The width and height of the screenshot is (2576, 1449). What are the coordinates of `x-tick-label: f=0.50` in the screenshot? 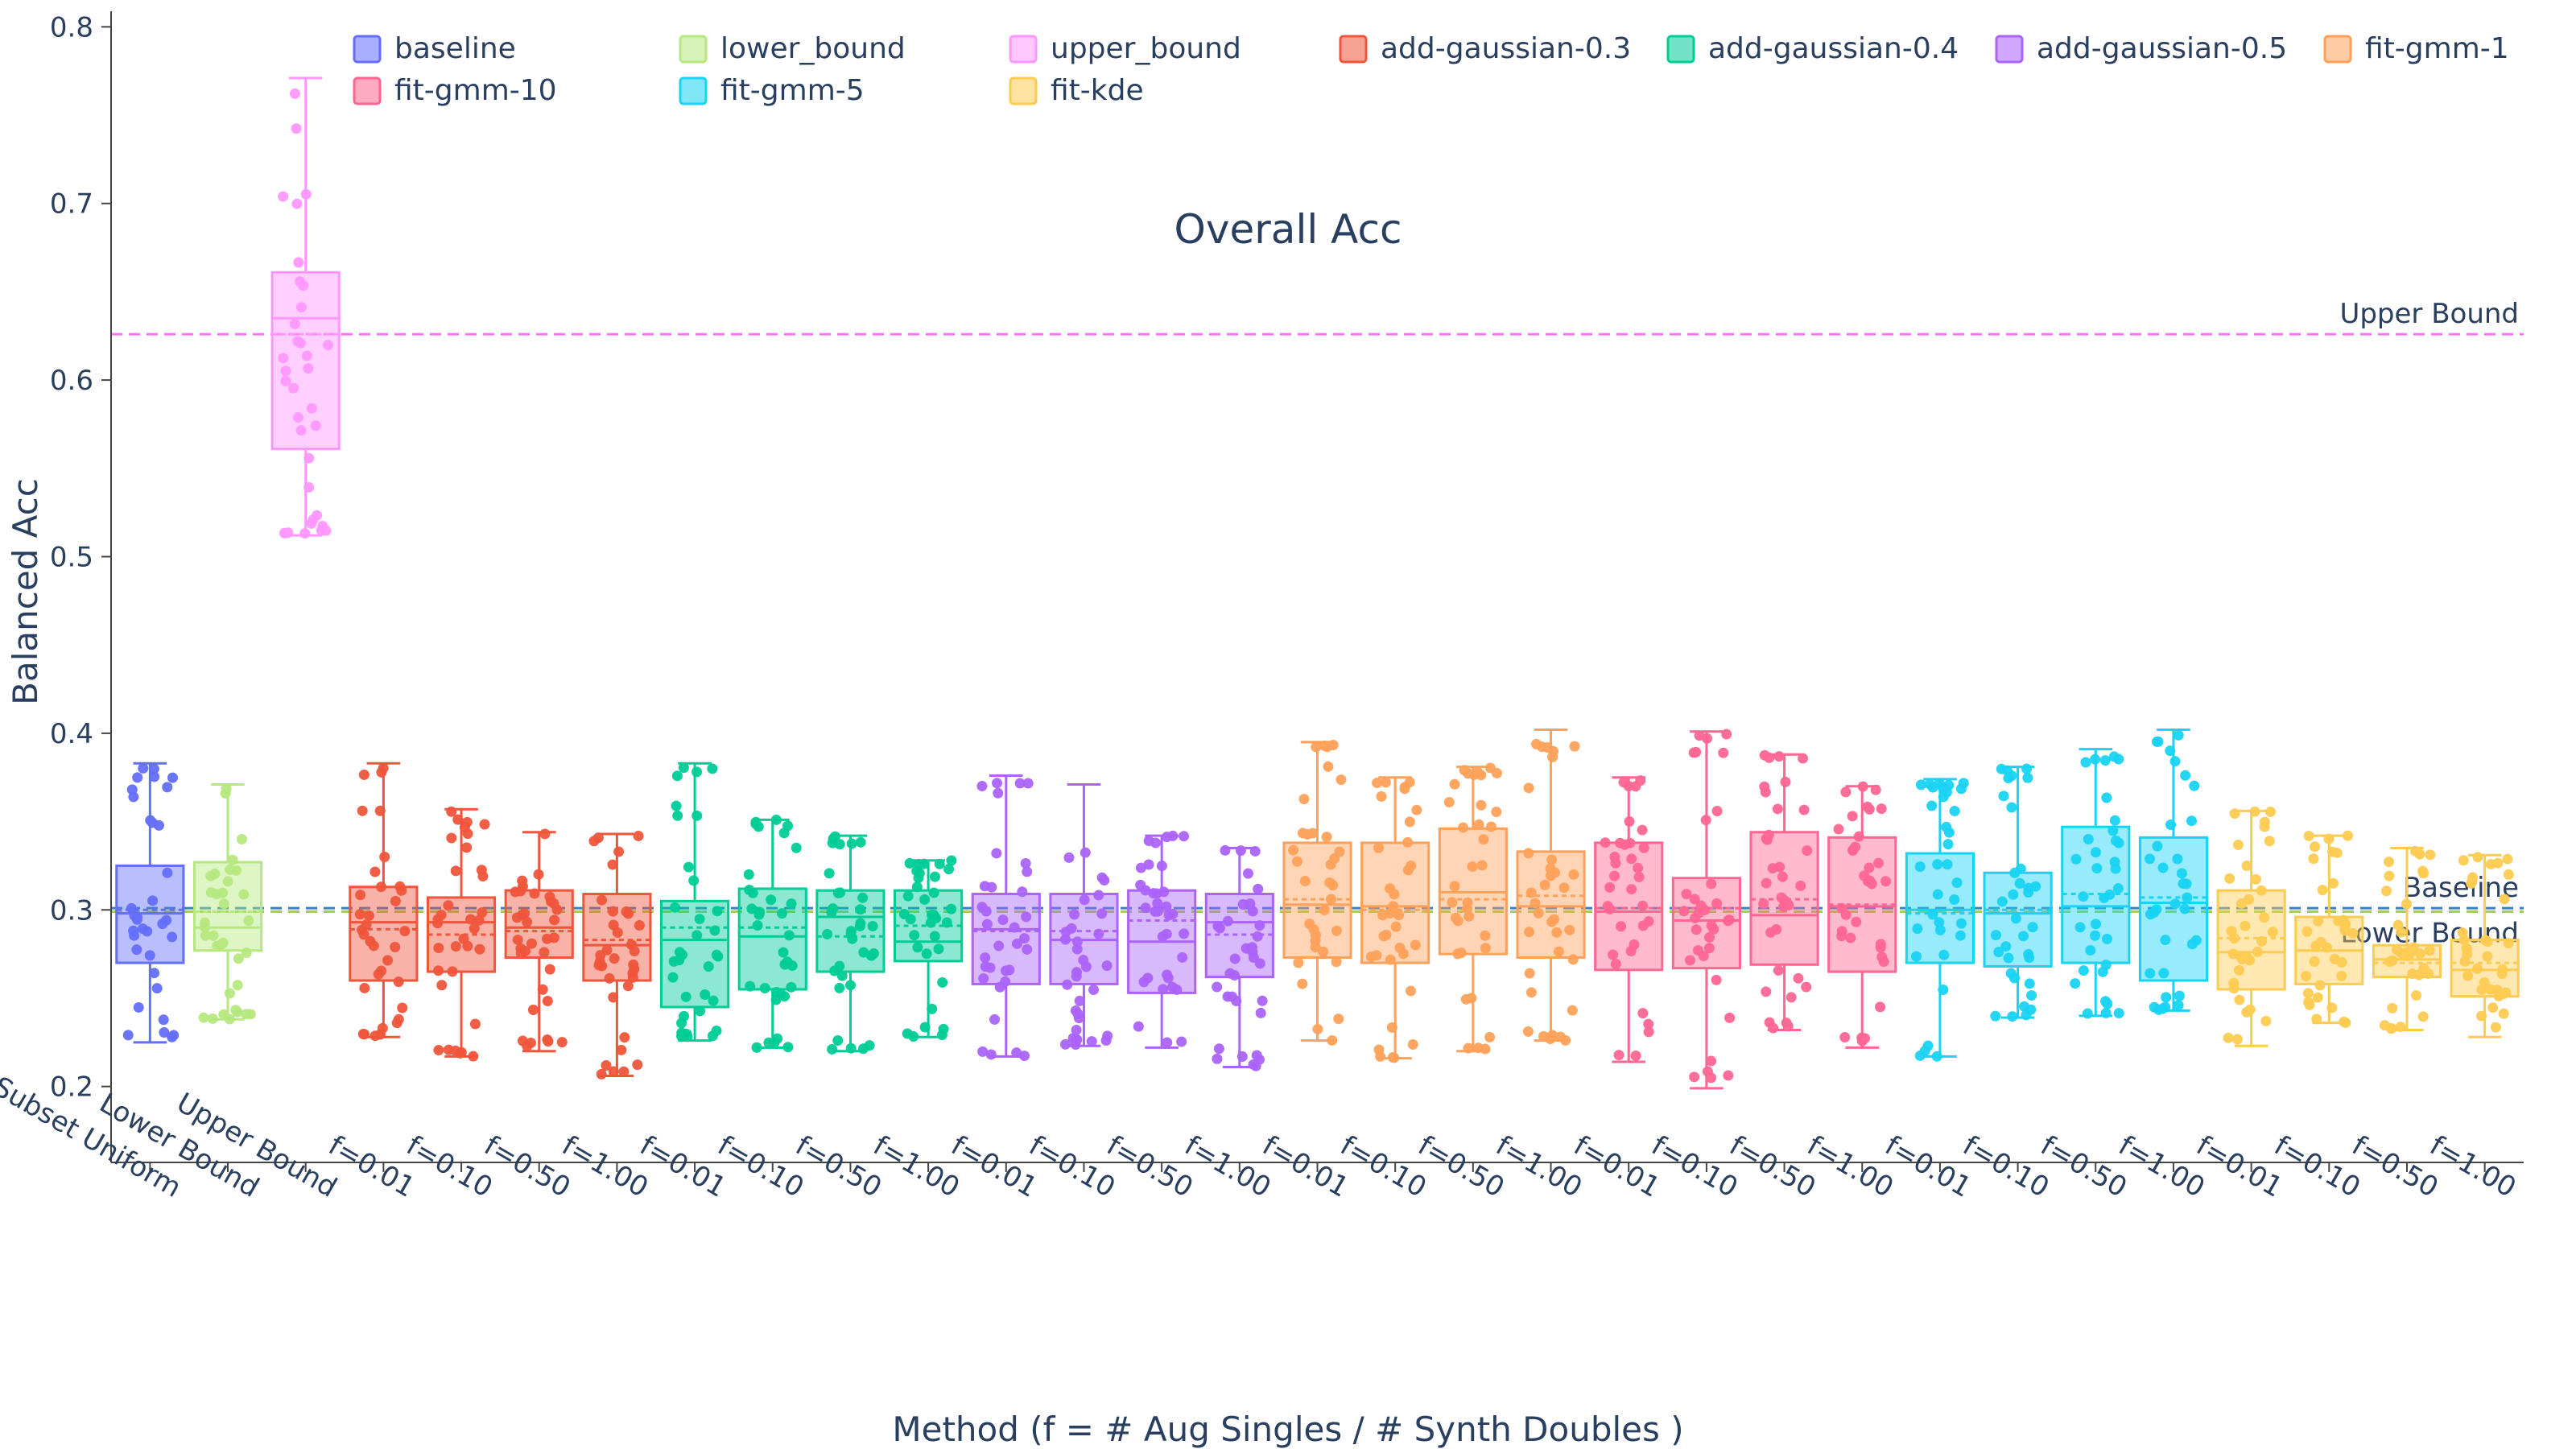 It's located at (1461, 1166).